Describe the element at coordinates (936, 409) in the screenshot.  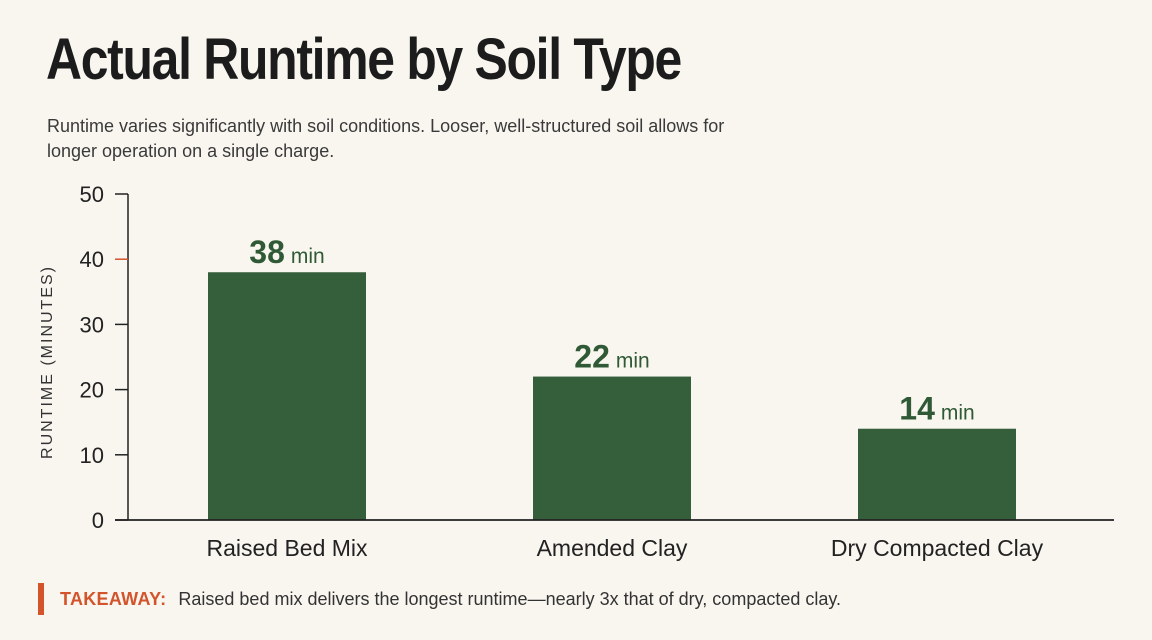
I see `bar-value-label: 14 min` at that location.